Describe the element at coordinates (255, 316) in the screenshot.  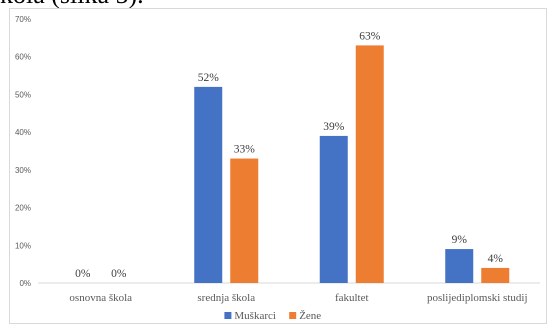
I see `legend-label: Muškarci` at that location.